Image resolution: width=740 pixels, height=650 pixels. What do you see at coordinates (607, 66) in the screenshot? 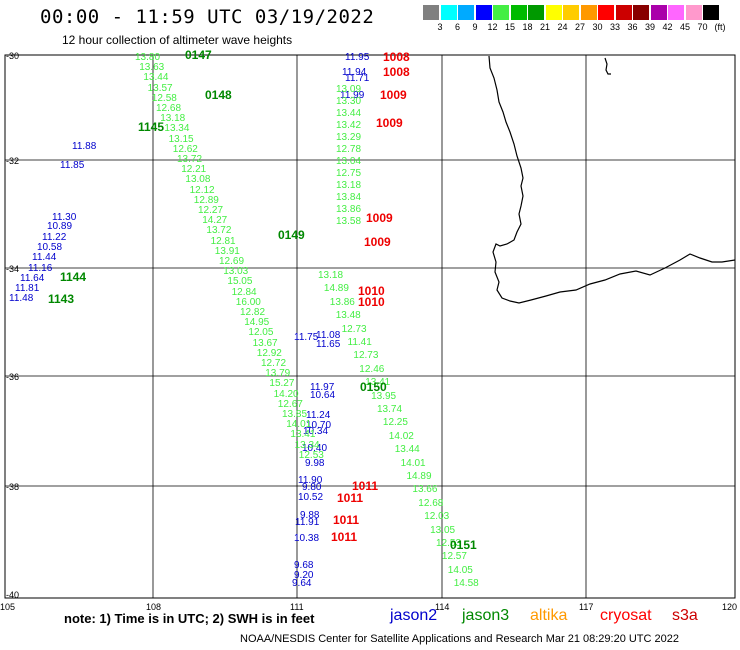
I see `island-icon` at bounding box center [607, 66].